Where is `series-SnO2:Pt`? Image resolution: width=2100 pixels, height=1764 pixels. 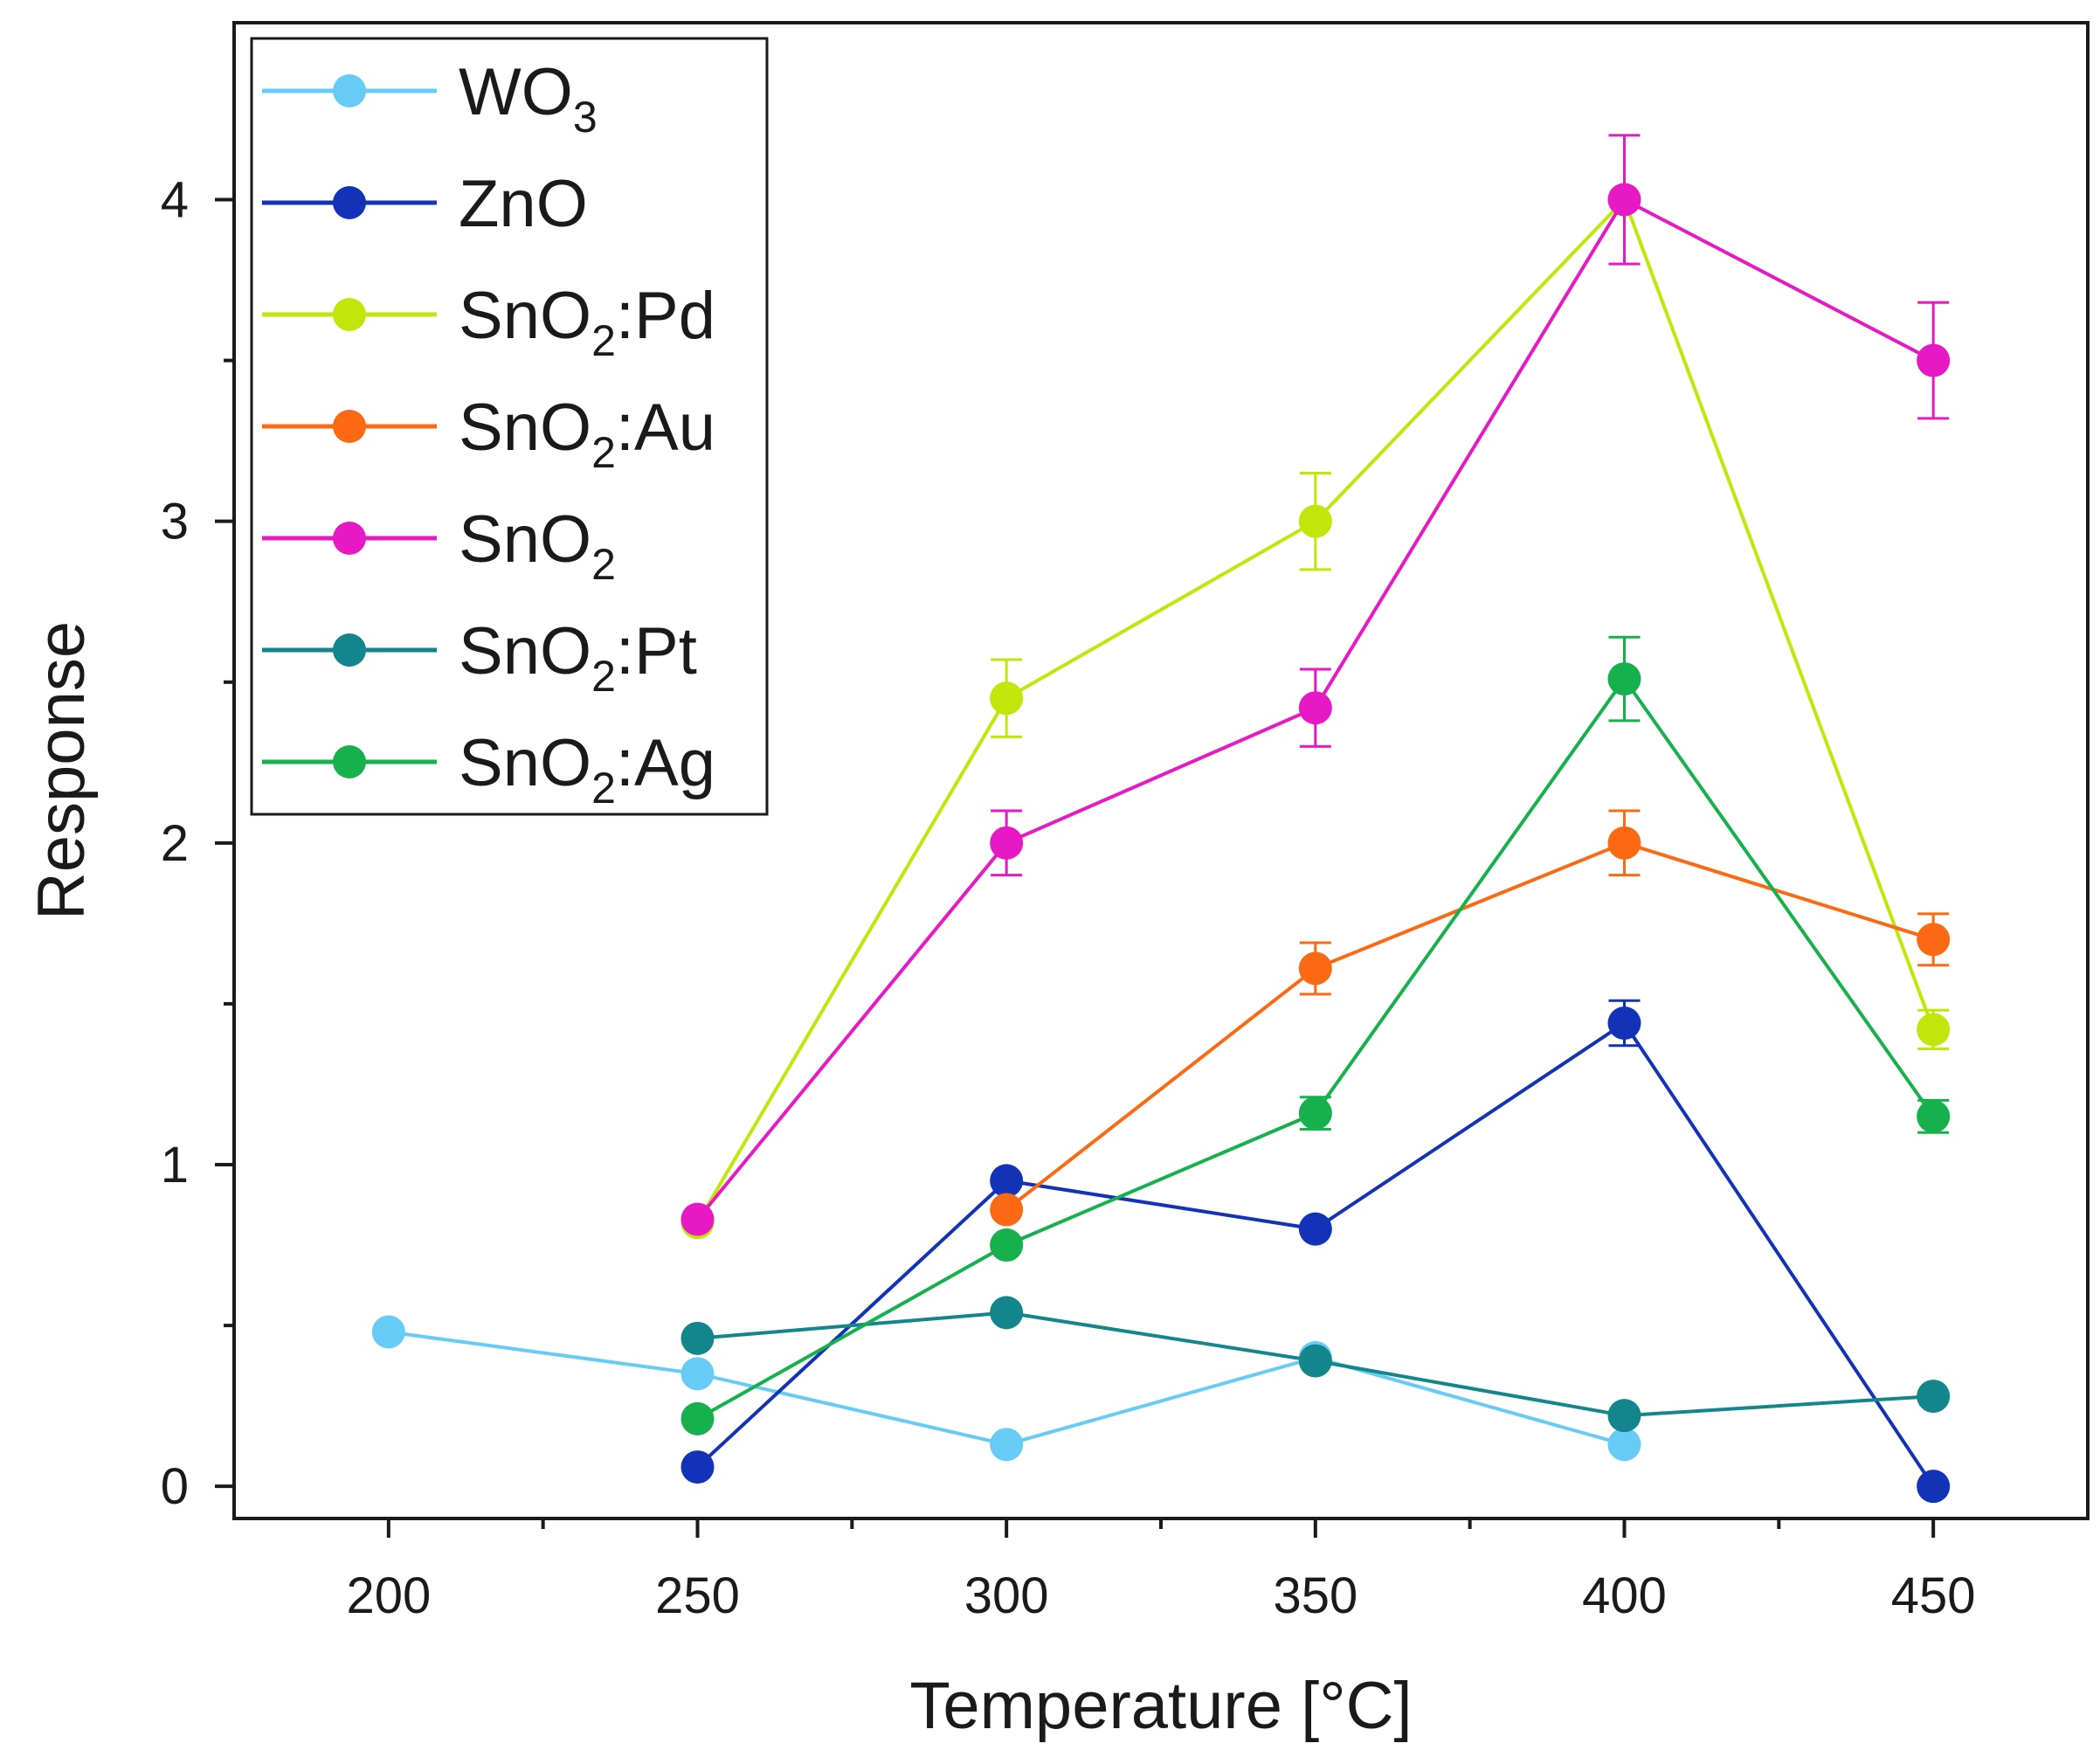
series-SnO2:Pt is located at coordinates (1315, 1364).